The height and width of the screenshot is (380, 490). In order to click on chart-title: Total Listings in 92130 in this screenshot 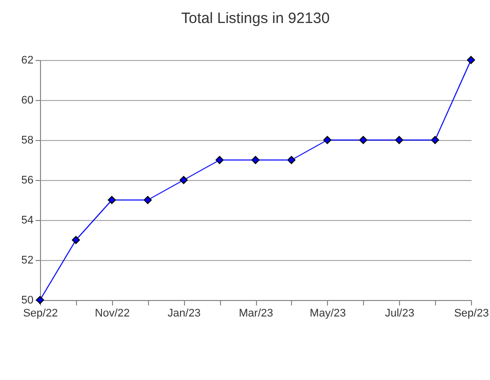, I will do `click(255, 18)`.